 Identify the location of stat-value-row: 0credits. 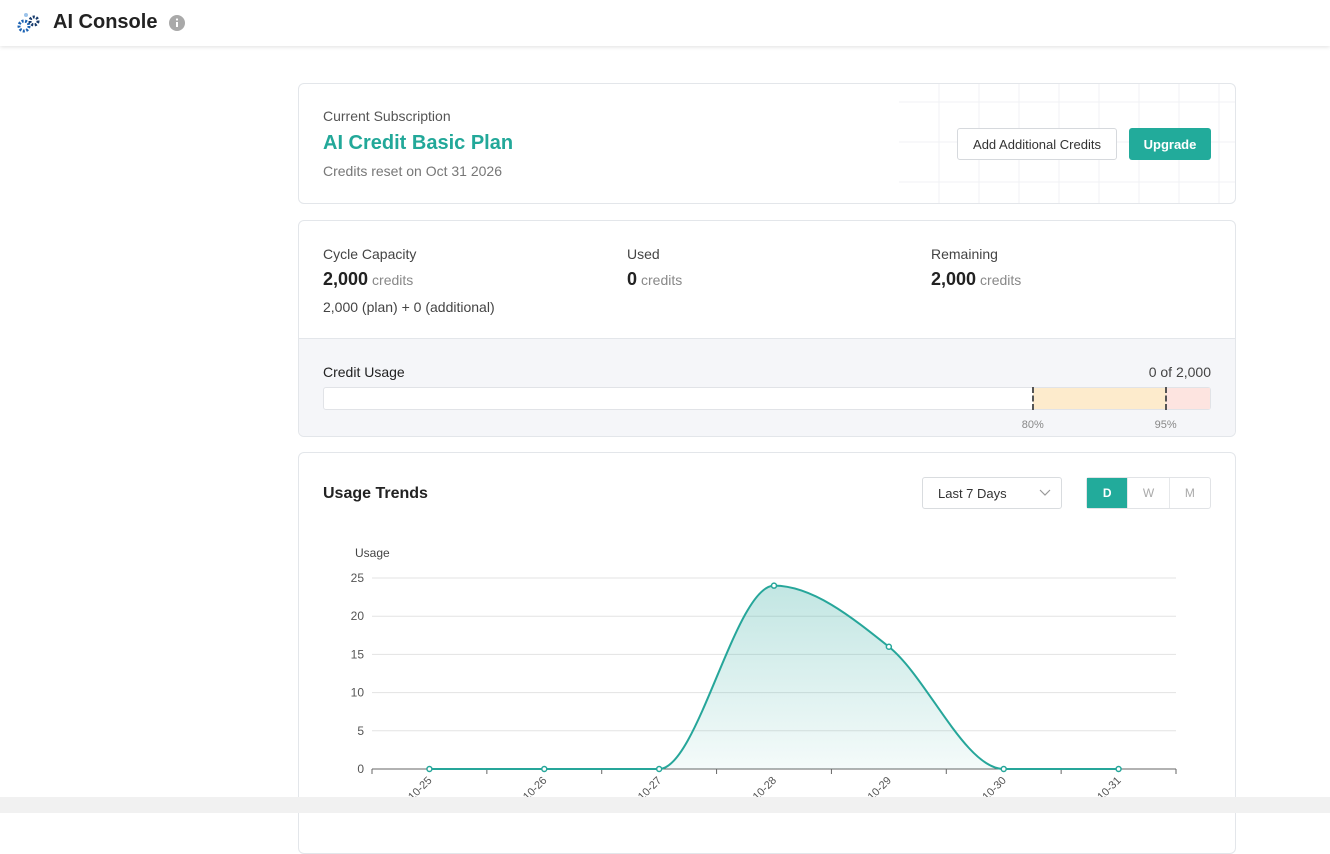
(654, 279).